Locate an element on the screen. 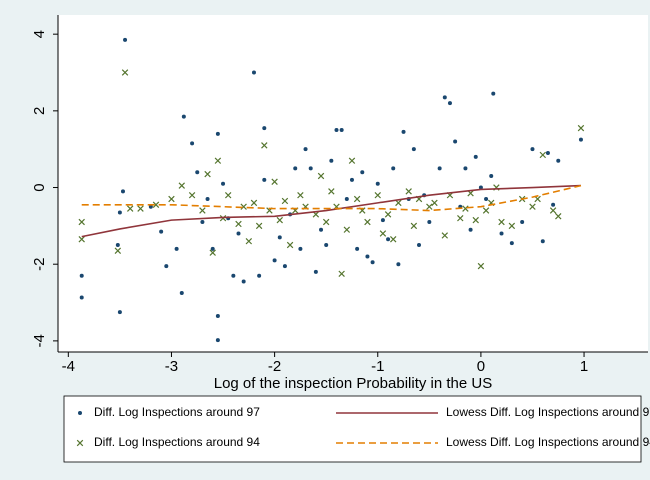  y-tick-label: 2 is located at coordinates (39, 111).